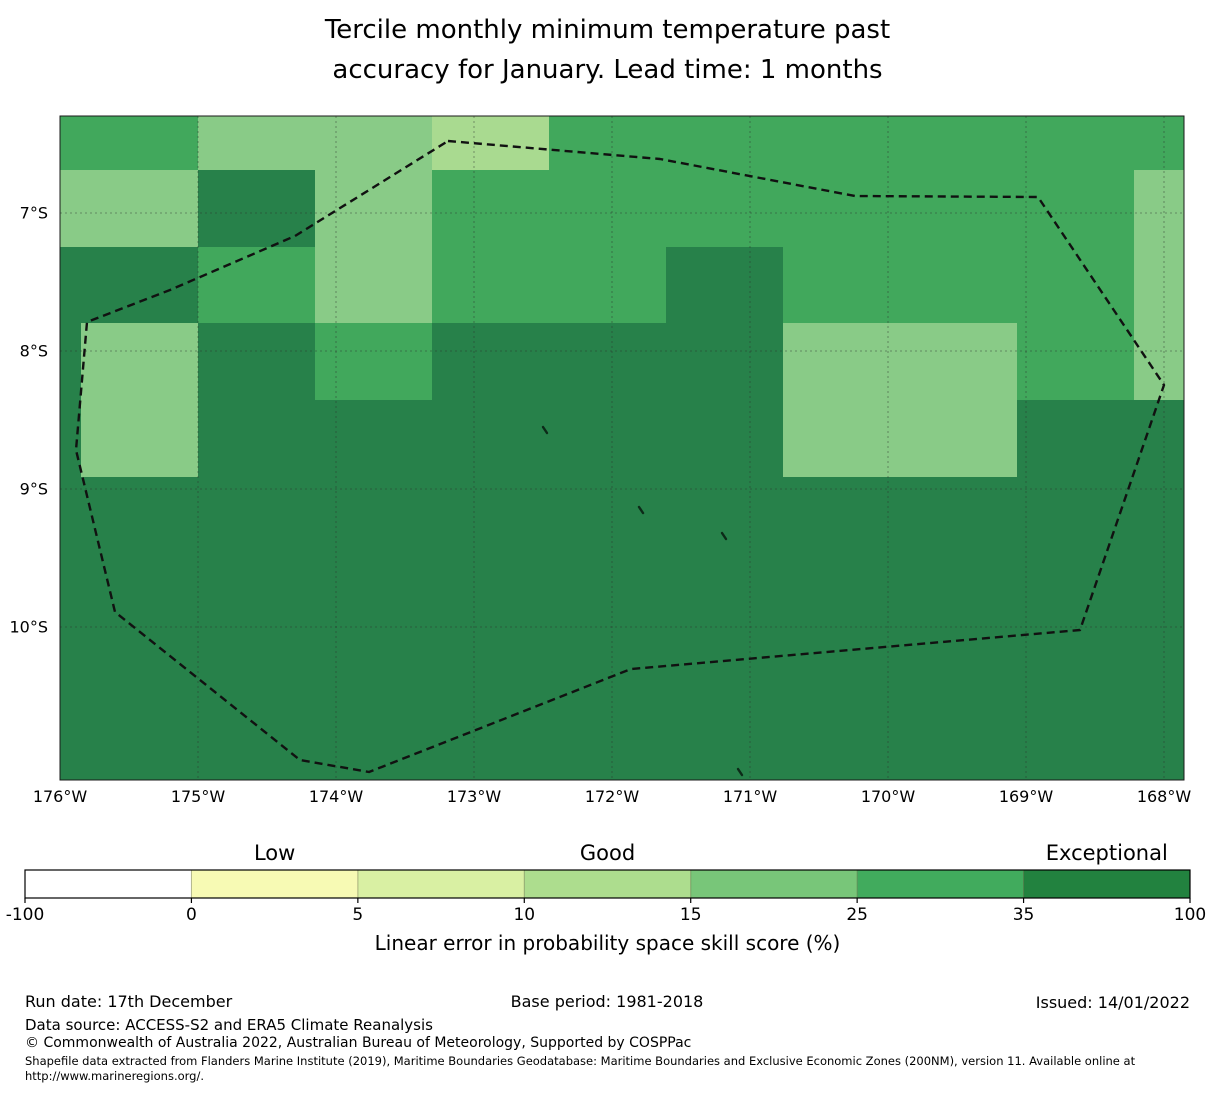 The height and width of the screenshot is (1095, 1215). I want to click on colorbar-region-label: Low, so click(274, 853).